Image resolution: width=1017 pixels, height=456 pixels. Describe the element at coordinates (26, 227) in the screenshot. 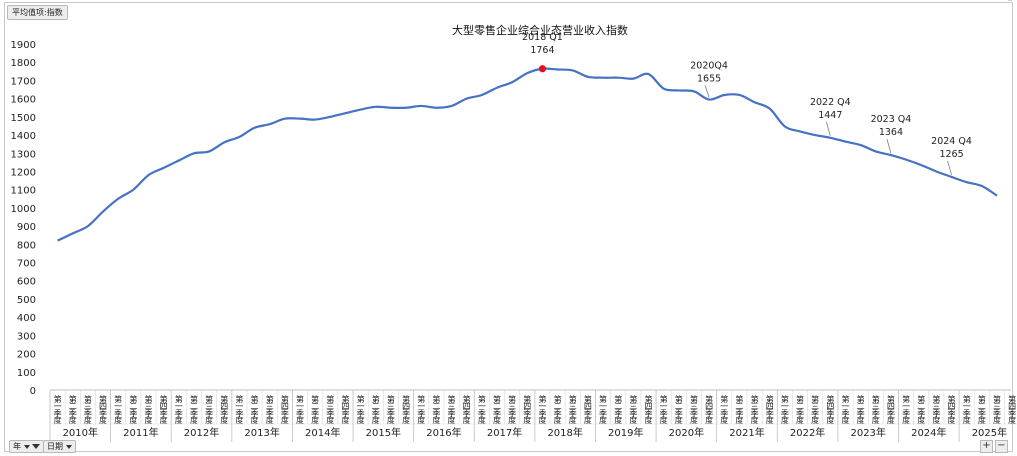

I see `y-tick-label: 900` at that location.